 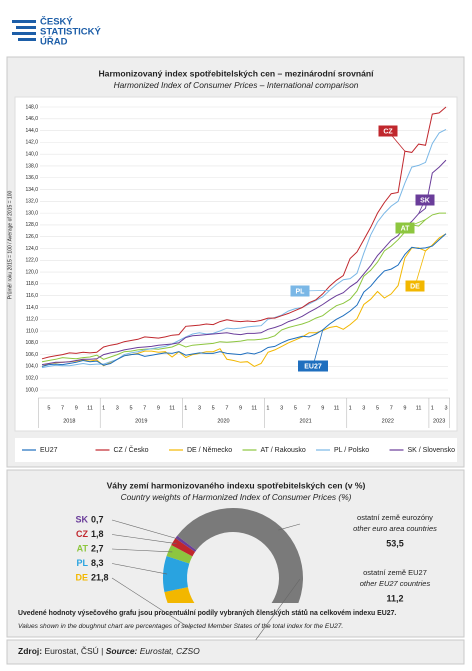 I want to click on y-tick-label: 104,0, so click(x=31, y=367).